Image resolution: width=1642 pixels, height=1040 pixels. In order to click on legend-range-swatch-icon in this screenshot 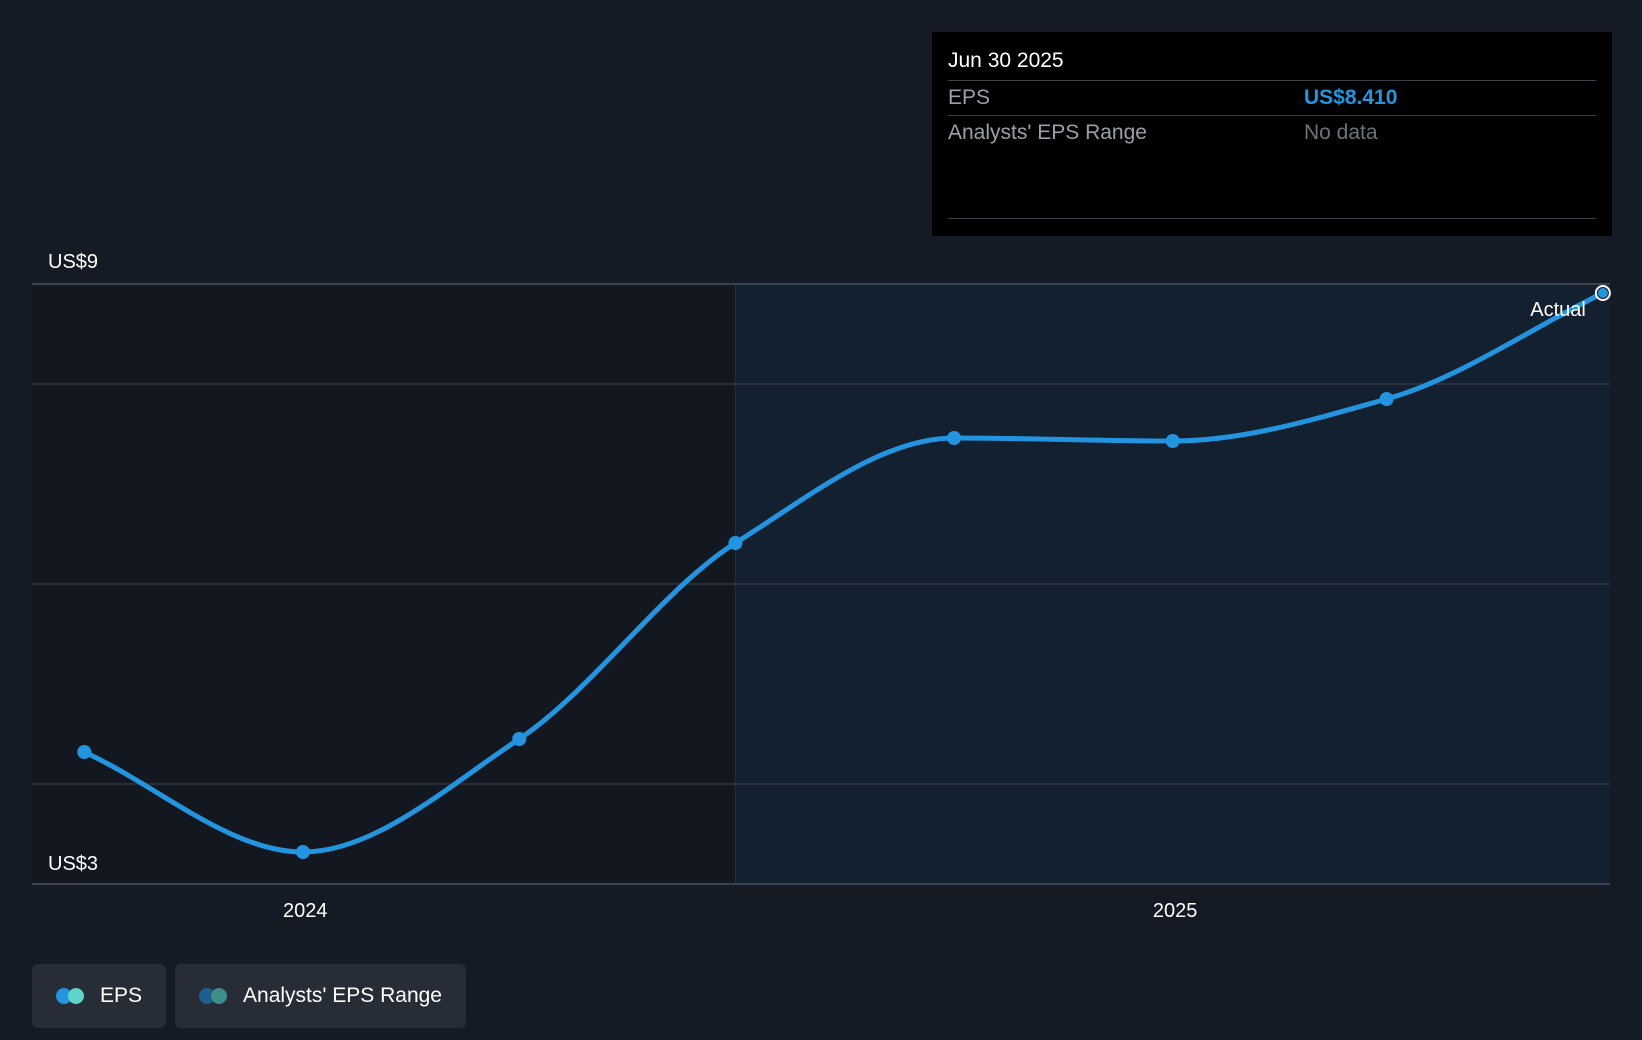, I will do `click(214, 996)`.